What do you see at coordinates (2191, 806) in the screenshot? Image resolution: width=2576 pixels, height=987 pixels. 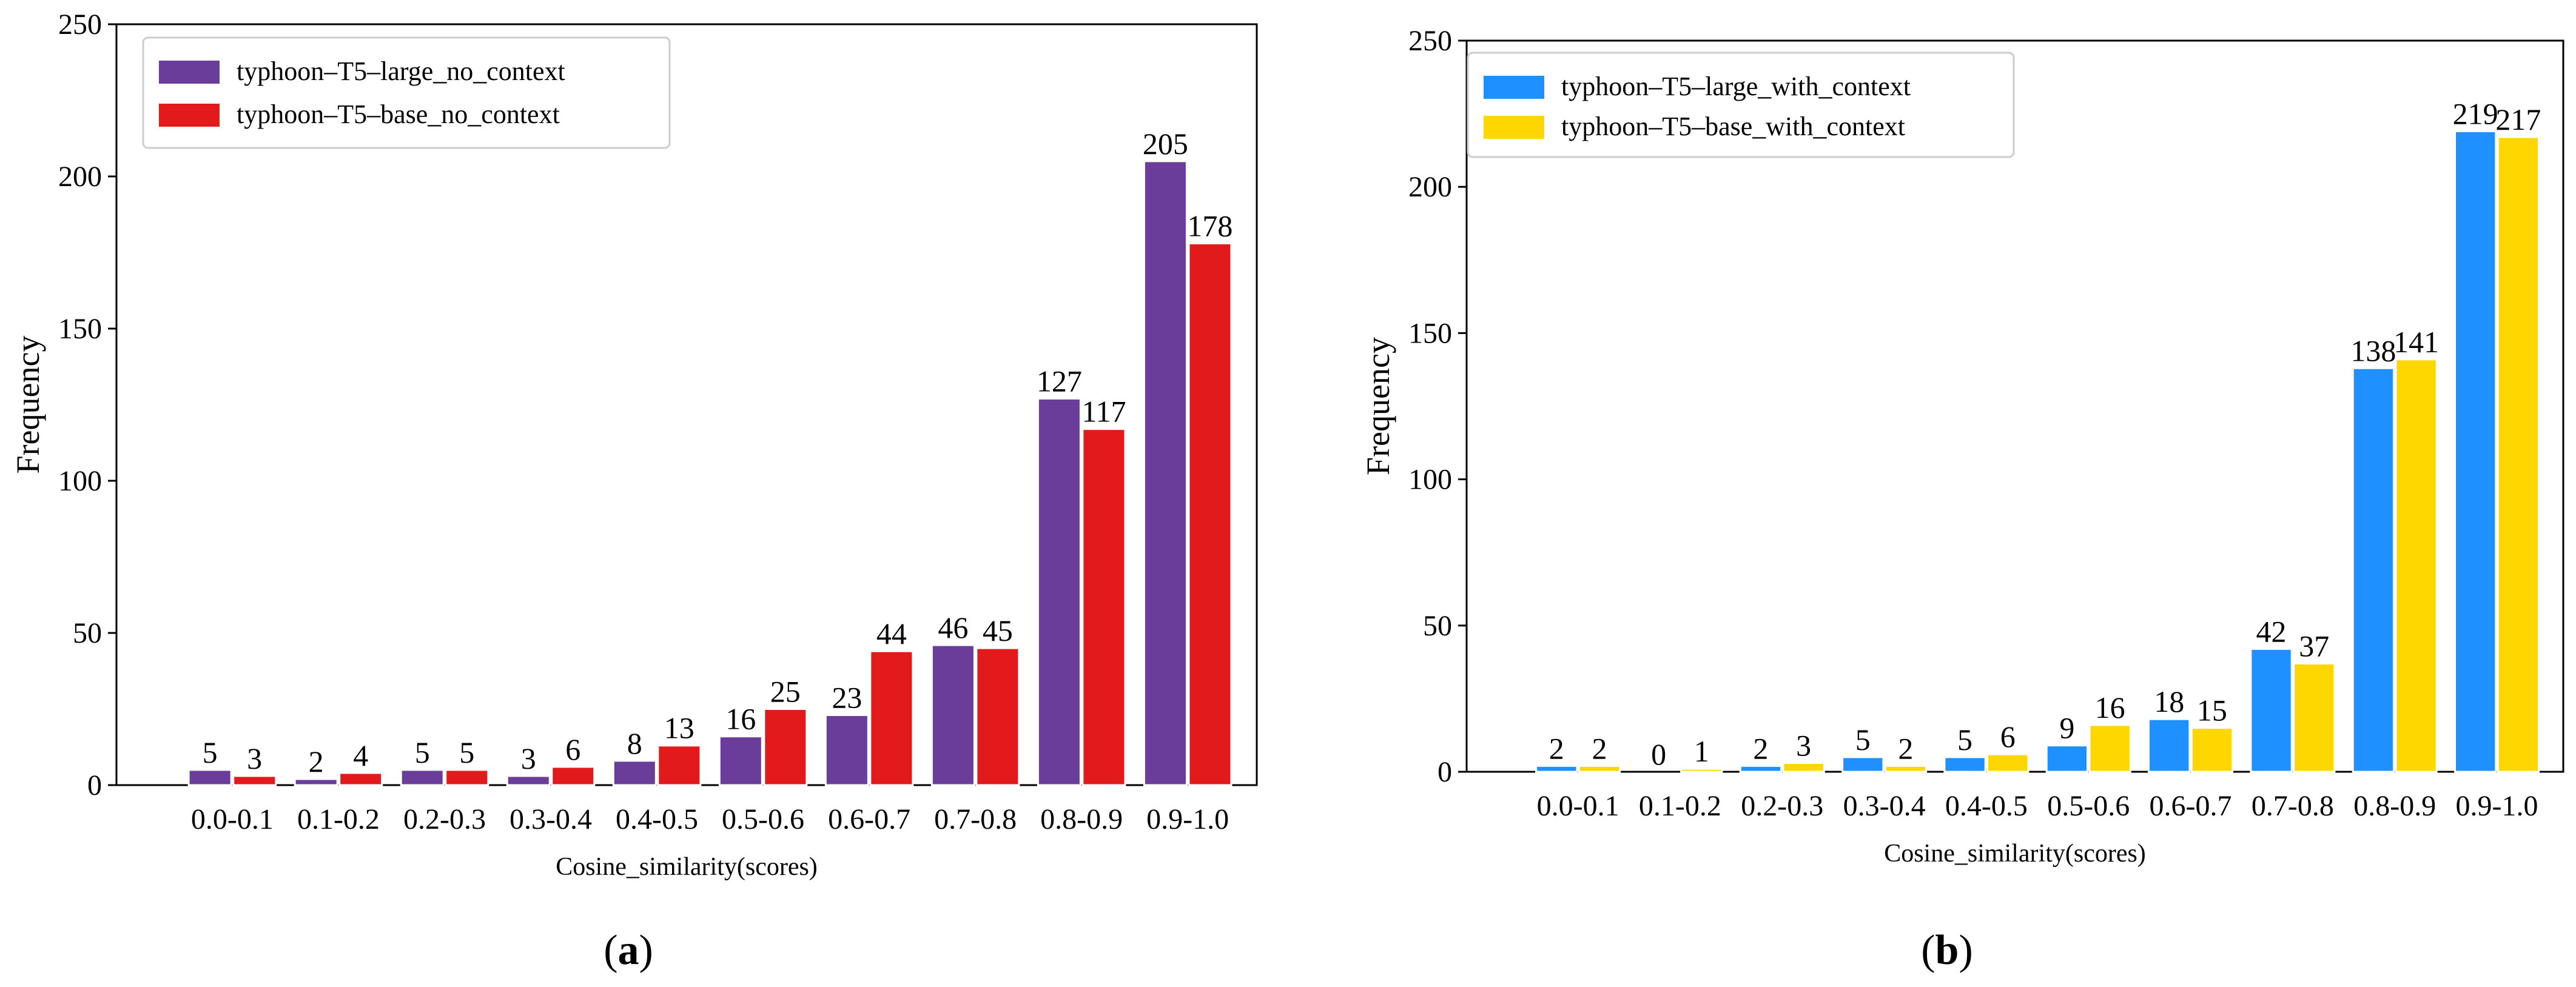 I see `panel-b-x-tick-label: 0.6-0.7` at bounding box center [2191, 806].